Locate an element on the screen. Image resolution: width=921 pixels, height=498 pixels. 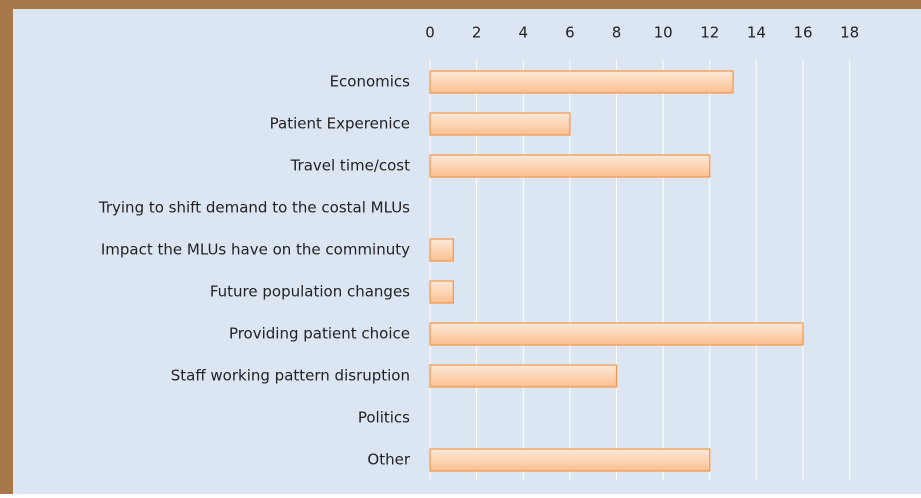
y-tick-label: Travel time/cost is located at coordinates (350, 166).